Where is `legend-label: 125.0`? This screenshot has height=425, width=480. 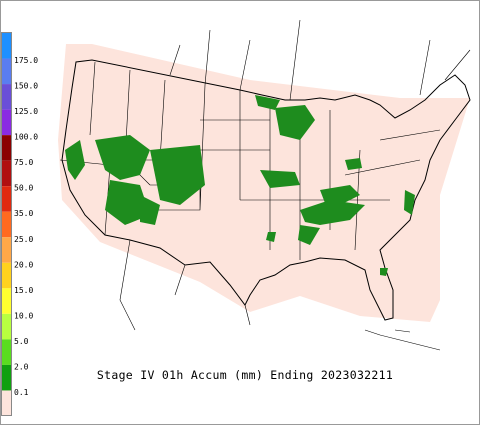
legend-label: 125.0 is located at coordinates (26, 111).